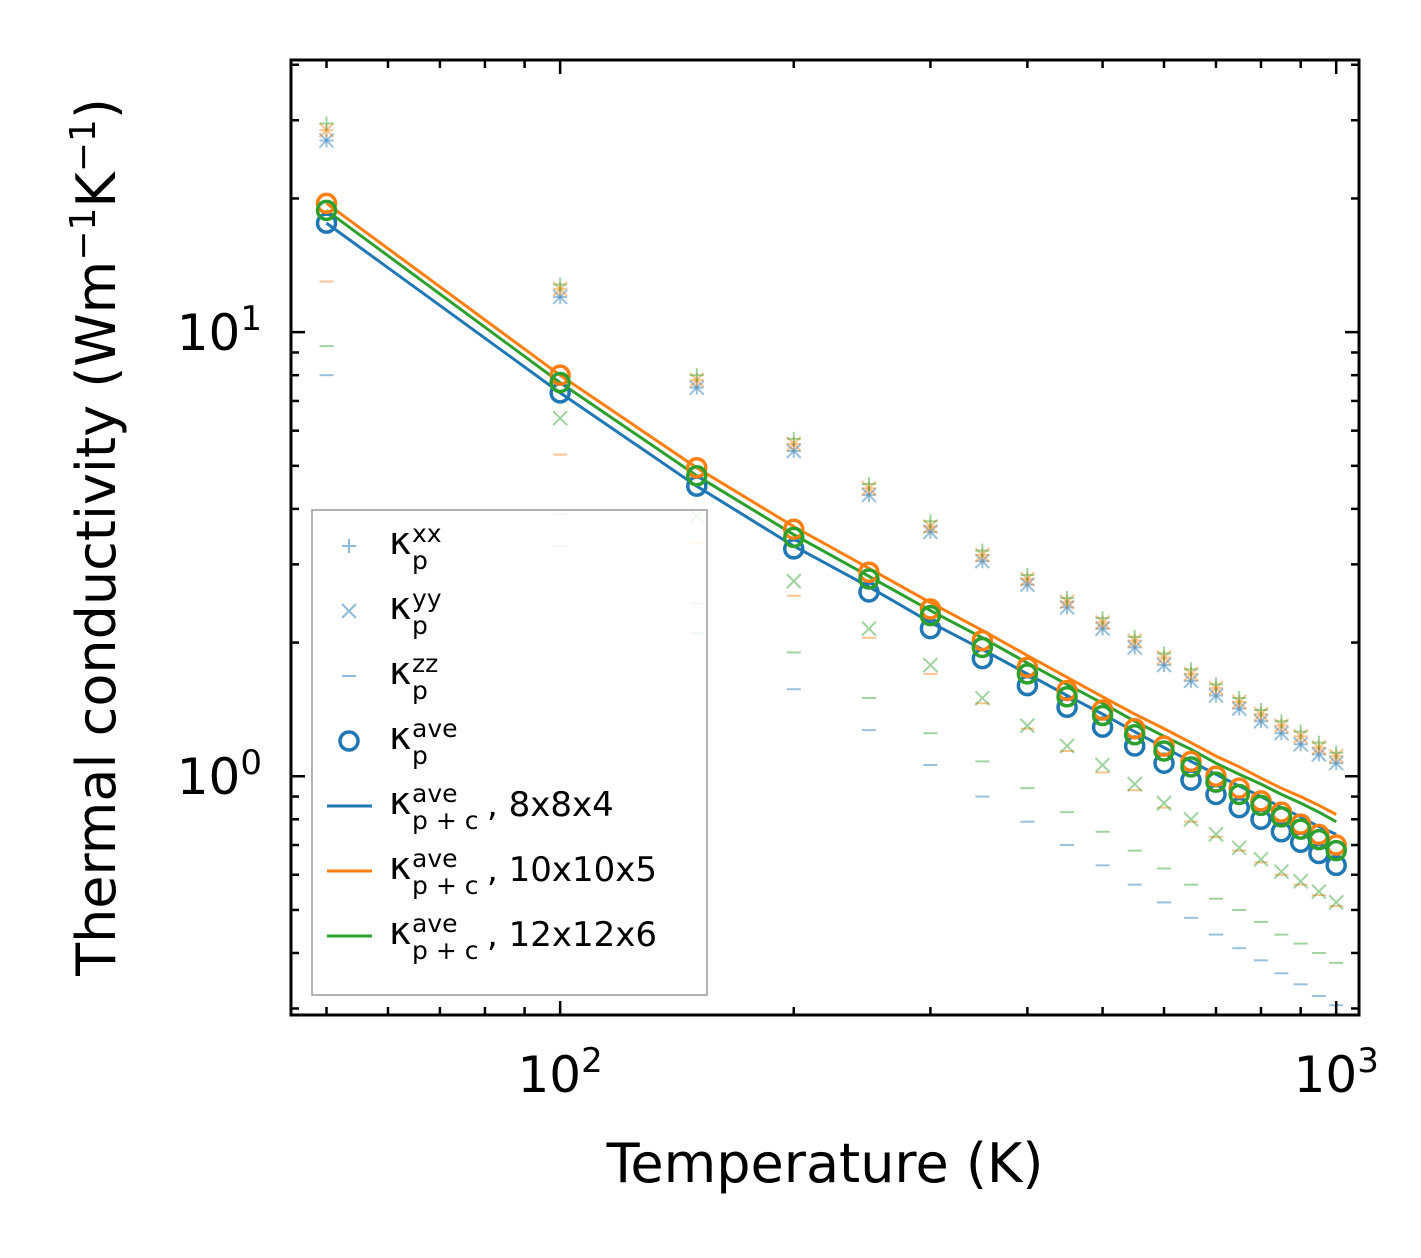 The width and height of the screenshot is (1421, 1258). I want to click on legend-superscript: zz, so click(425, 663).